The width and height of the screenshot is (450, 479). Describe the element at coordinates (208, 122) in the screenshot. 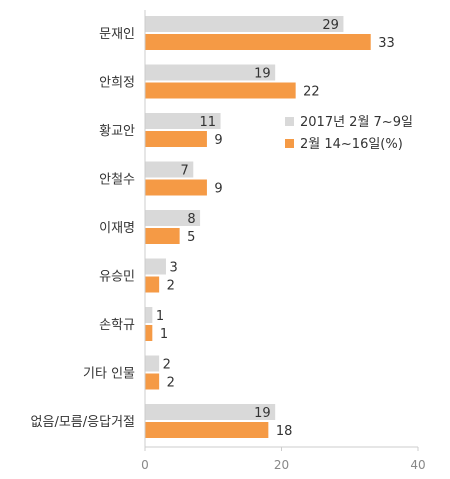

I see `data-label: 11` at that location.